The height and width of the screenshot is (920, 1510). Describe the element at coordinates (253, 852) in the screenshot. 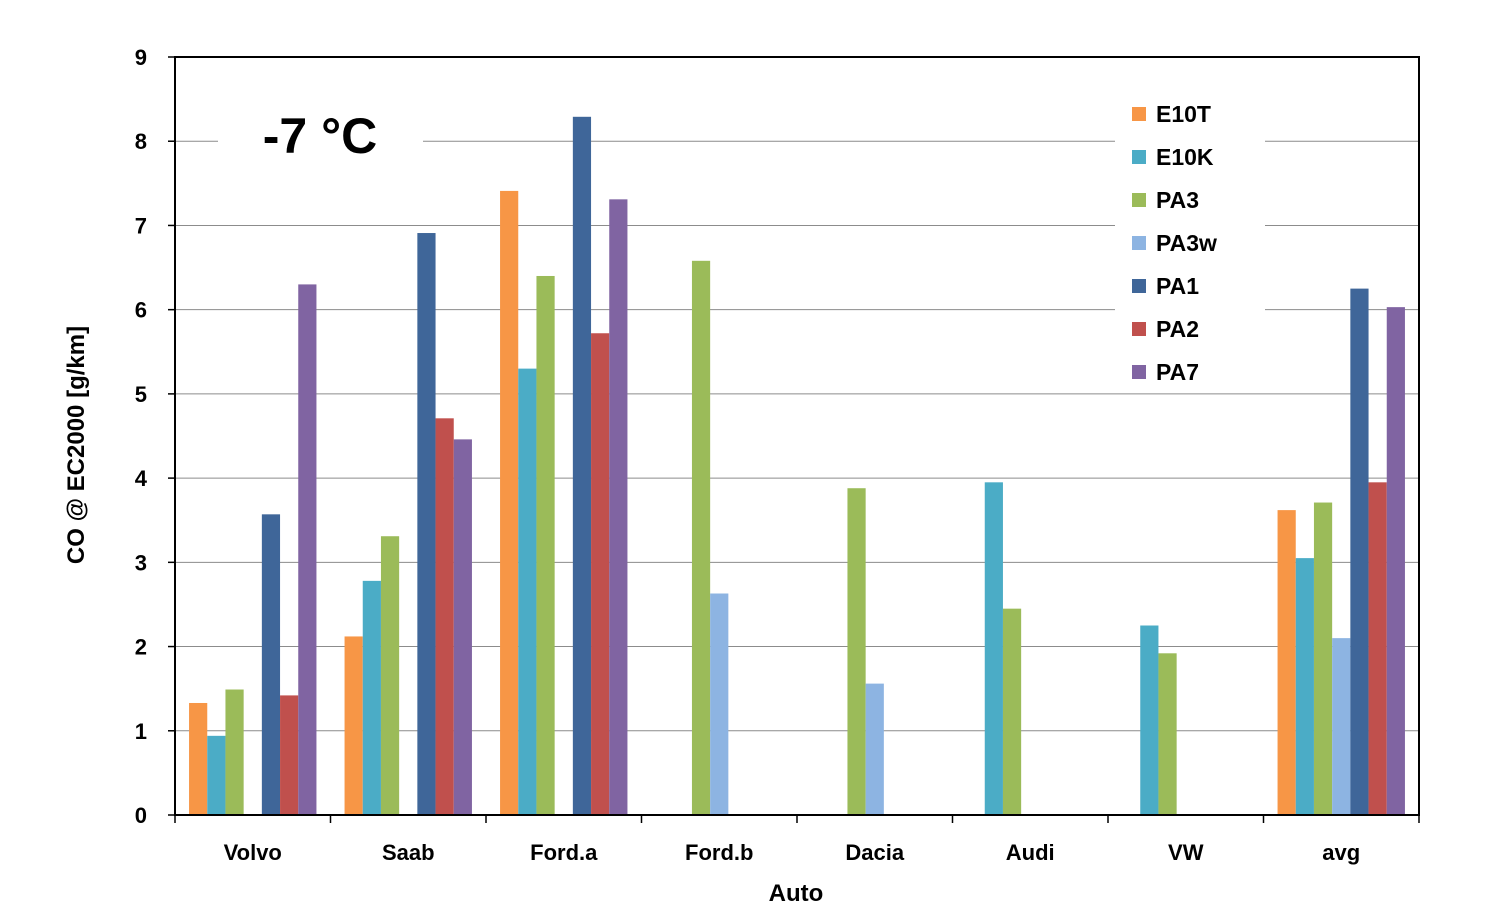

I see `x-tick-label: Volvo` at that location.